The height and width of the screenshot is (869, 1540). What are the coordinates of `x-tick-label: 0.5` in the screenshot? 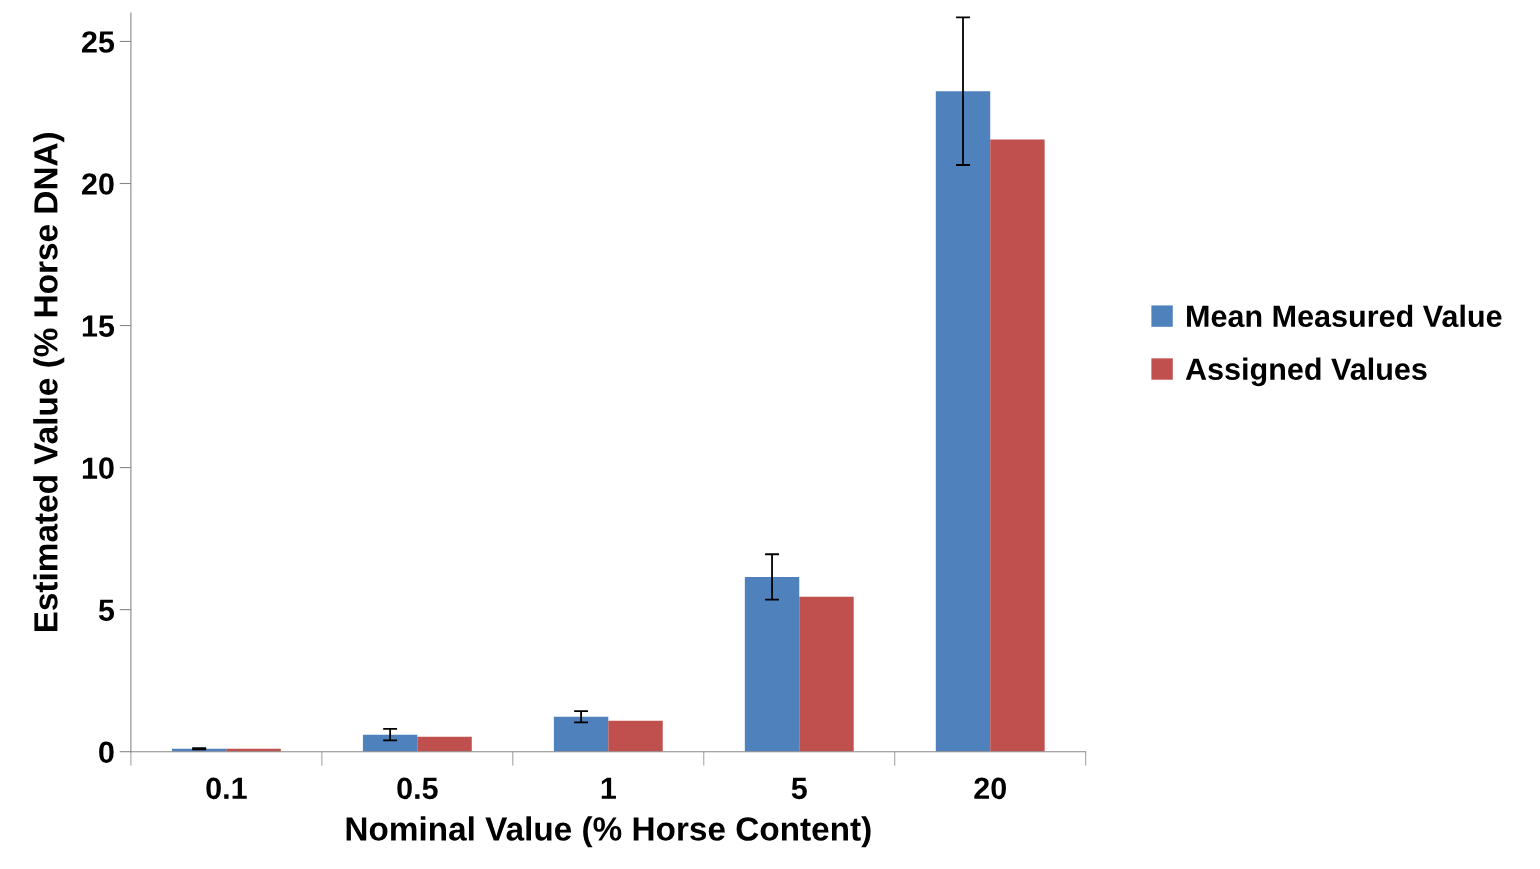 It's located at (417, 788).